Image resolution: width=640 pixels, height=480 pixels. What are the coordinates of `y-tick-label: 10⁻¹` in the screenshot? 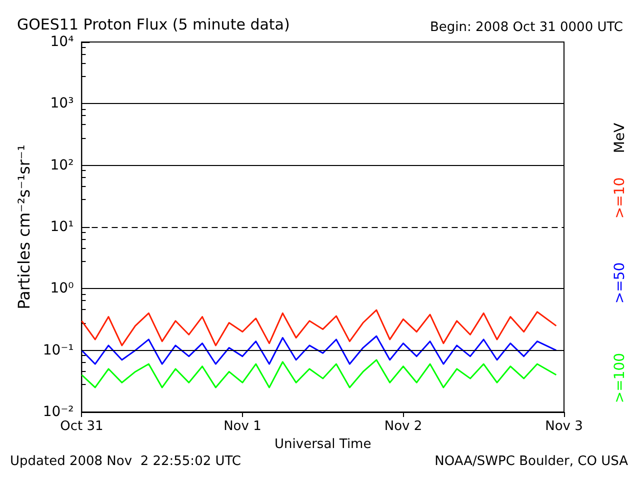 It's located at (58, 350).